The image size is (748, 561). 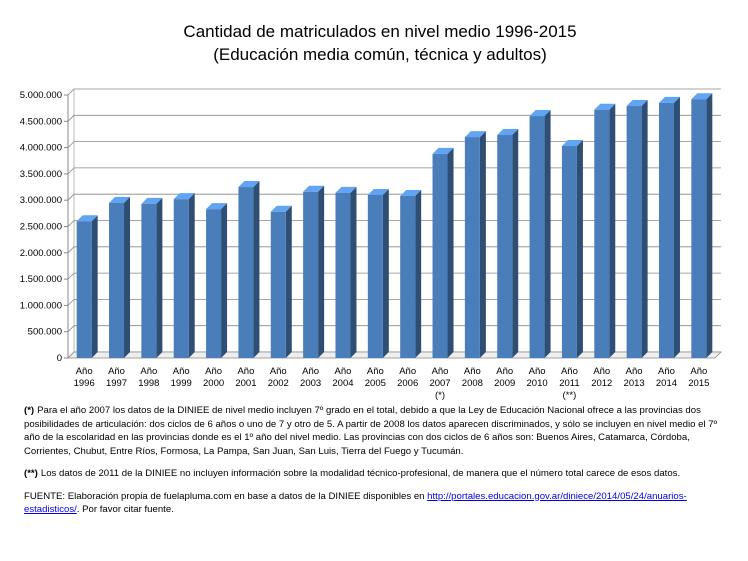 I want to click on y-tick-label: 2.500.000, so click(x=41, y=227).